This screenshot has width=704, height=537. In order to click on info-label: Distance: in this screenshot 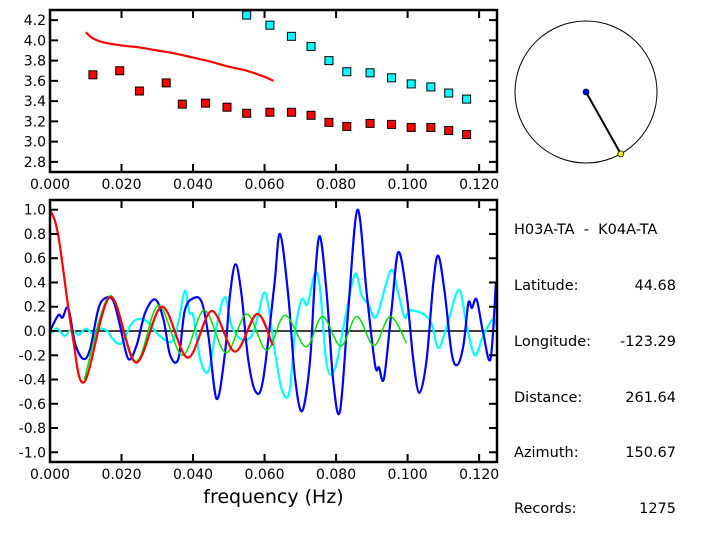, I will do `click(548, 397)`.